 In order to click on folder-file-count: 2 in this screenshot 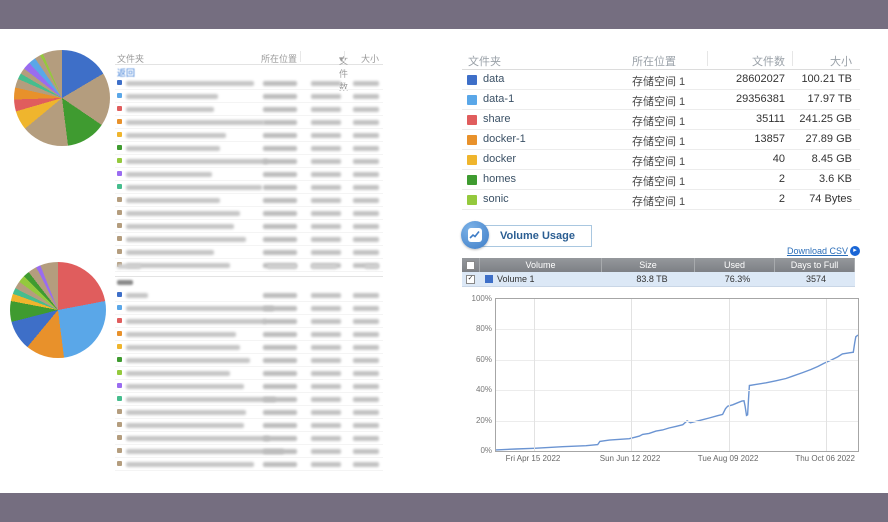, I will do `click(781, 199)`.